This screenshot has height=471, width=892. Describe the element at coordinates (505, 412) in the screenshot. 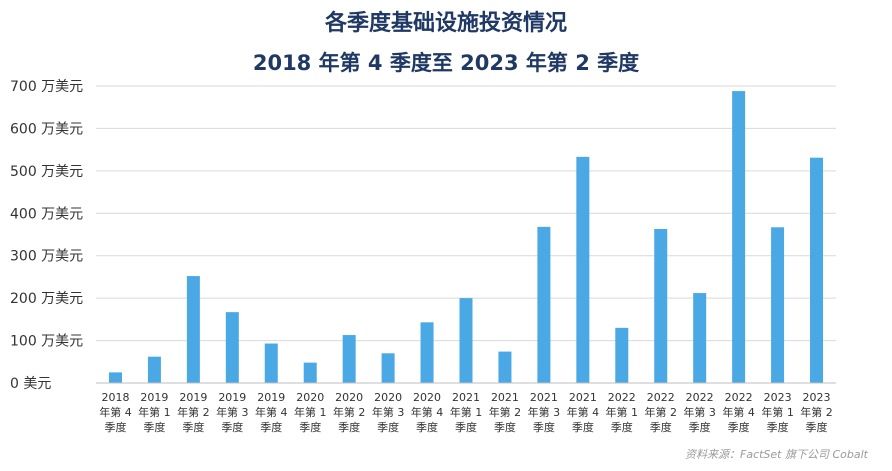

I see `x-tick-label: 2021 年第 2 季度` at that location.